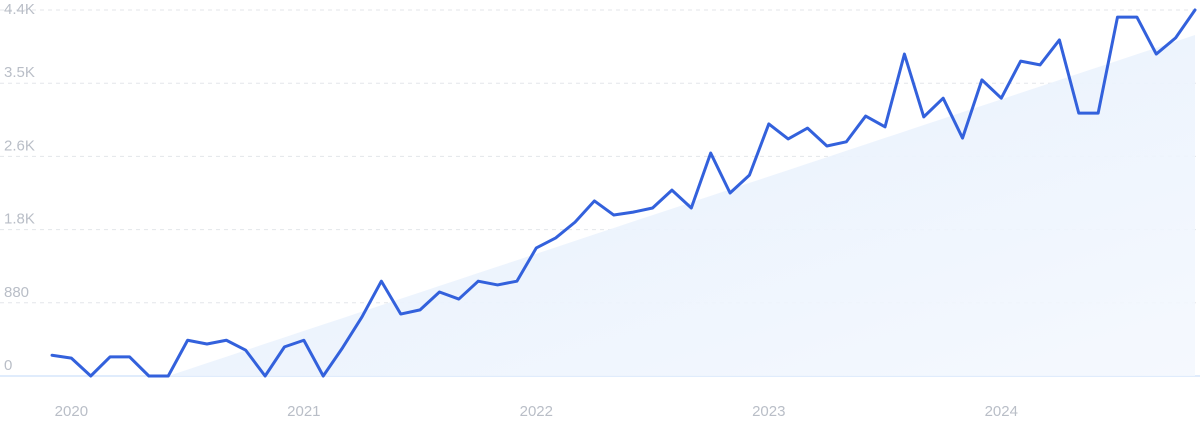 This screenshot has width=1200, height=432. Describe the element at coordinates (768, 411) in the screenshot. I see `x-tick-label: 2023` at that location.